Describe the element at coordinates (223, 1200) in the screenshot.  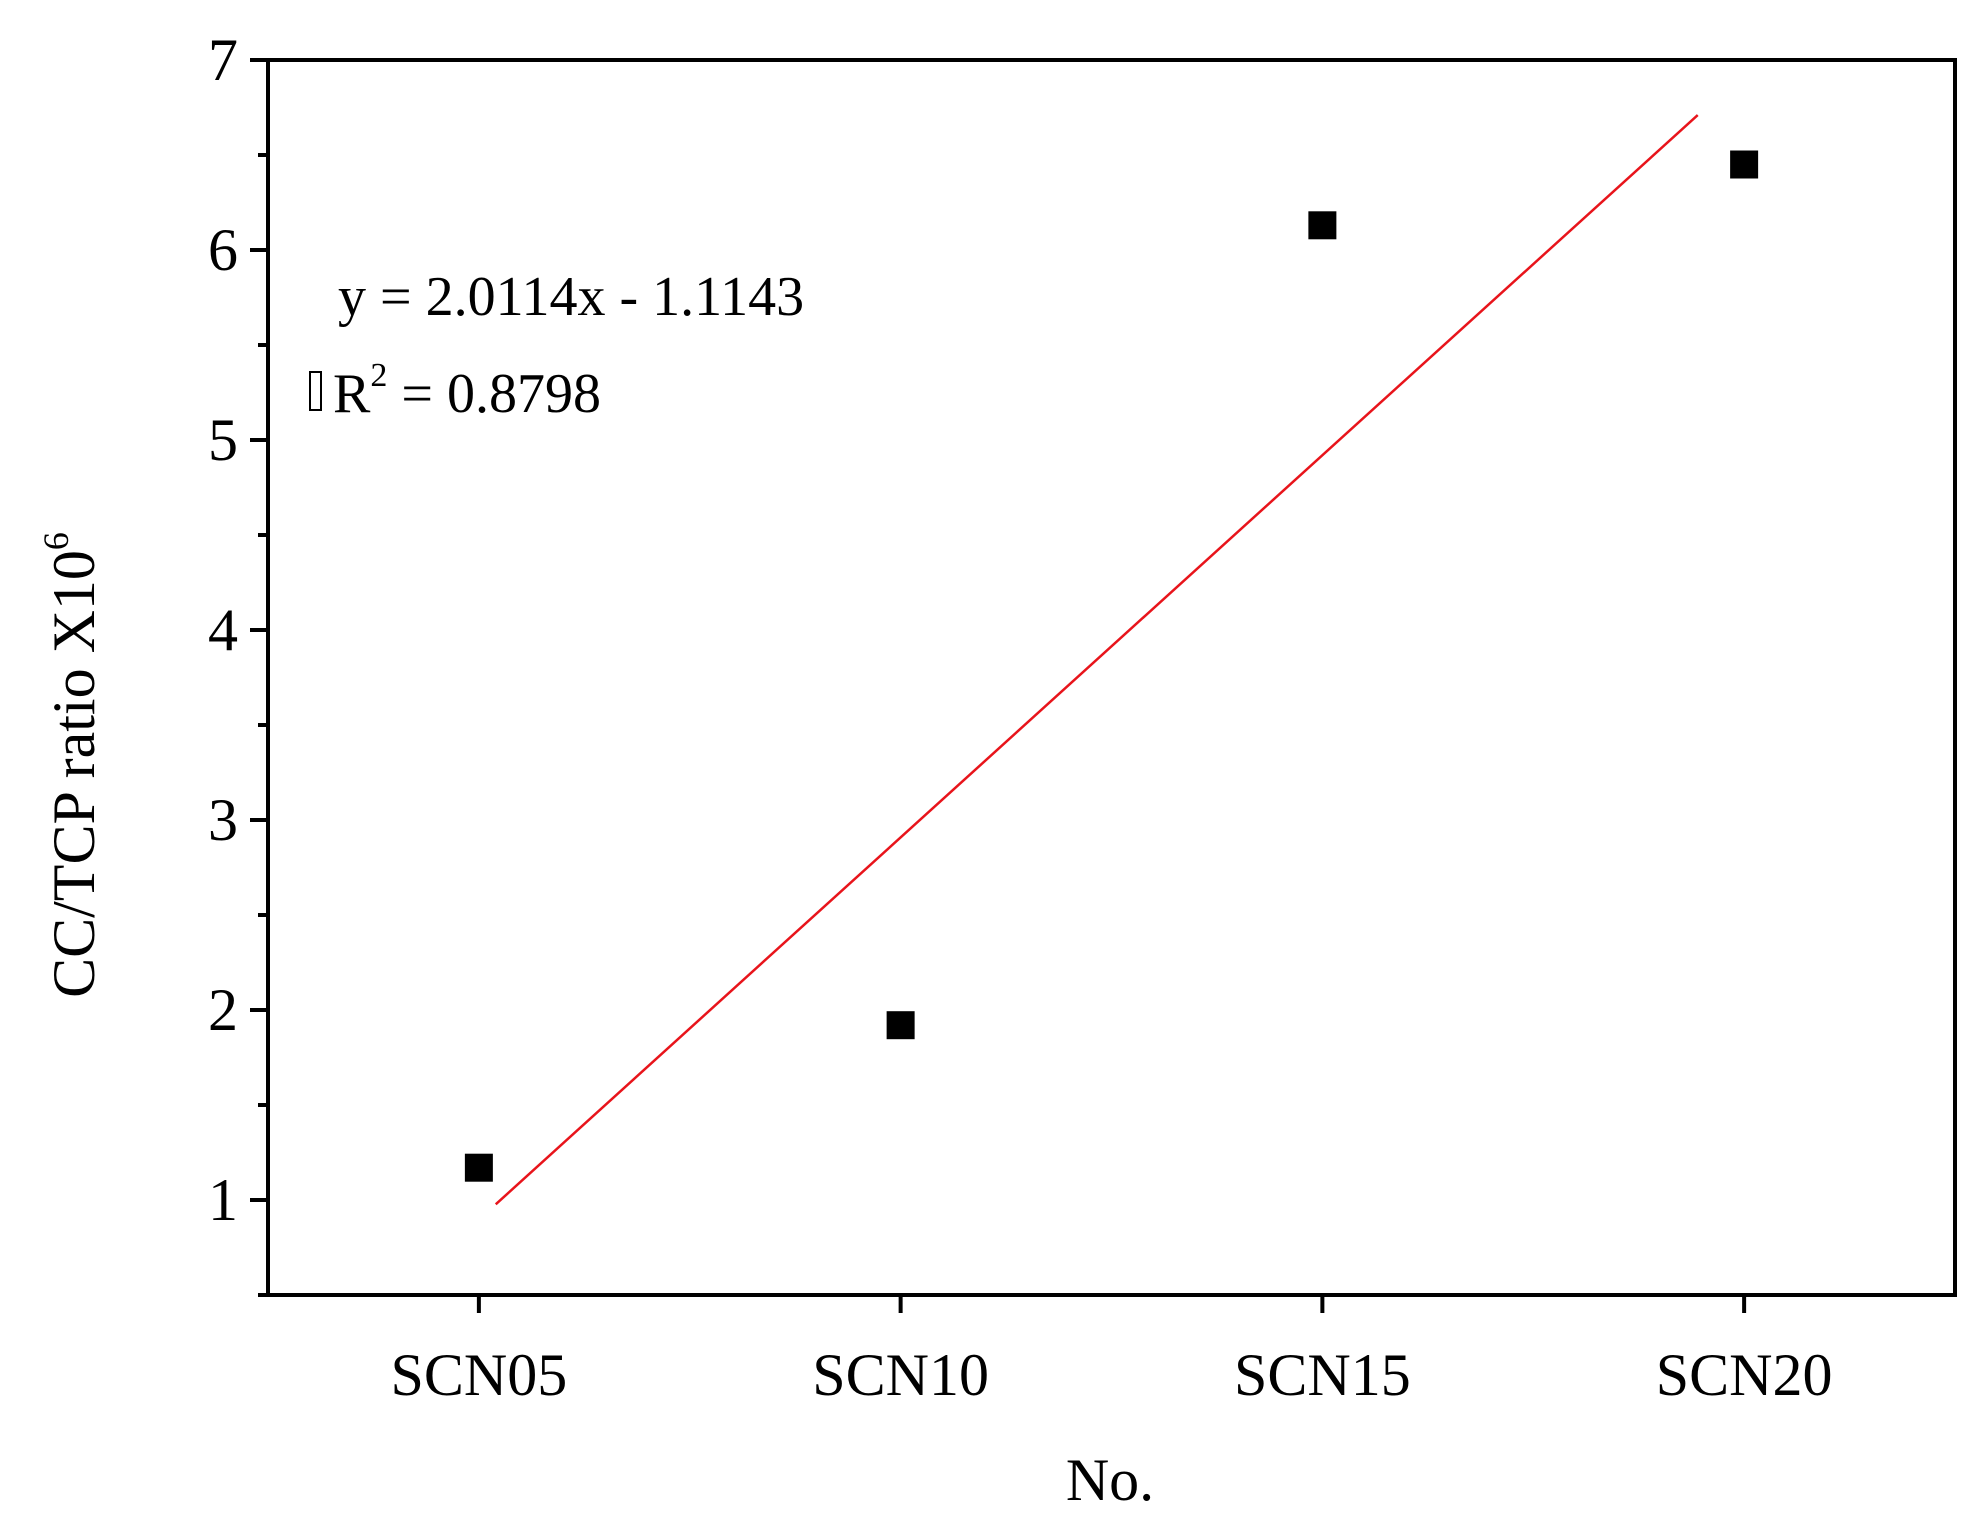
I see `y-tick-label: 1` at that location.